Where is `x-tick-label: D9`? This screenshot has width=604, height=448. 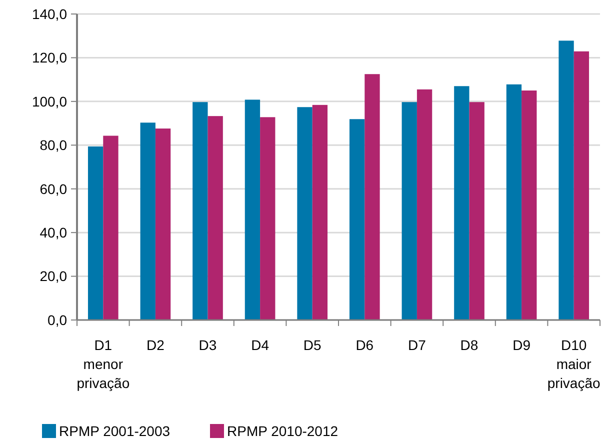
x-tick-label: D9 is located at coordinates (521, 345).